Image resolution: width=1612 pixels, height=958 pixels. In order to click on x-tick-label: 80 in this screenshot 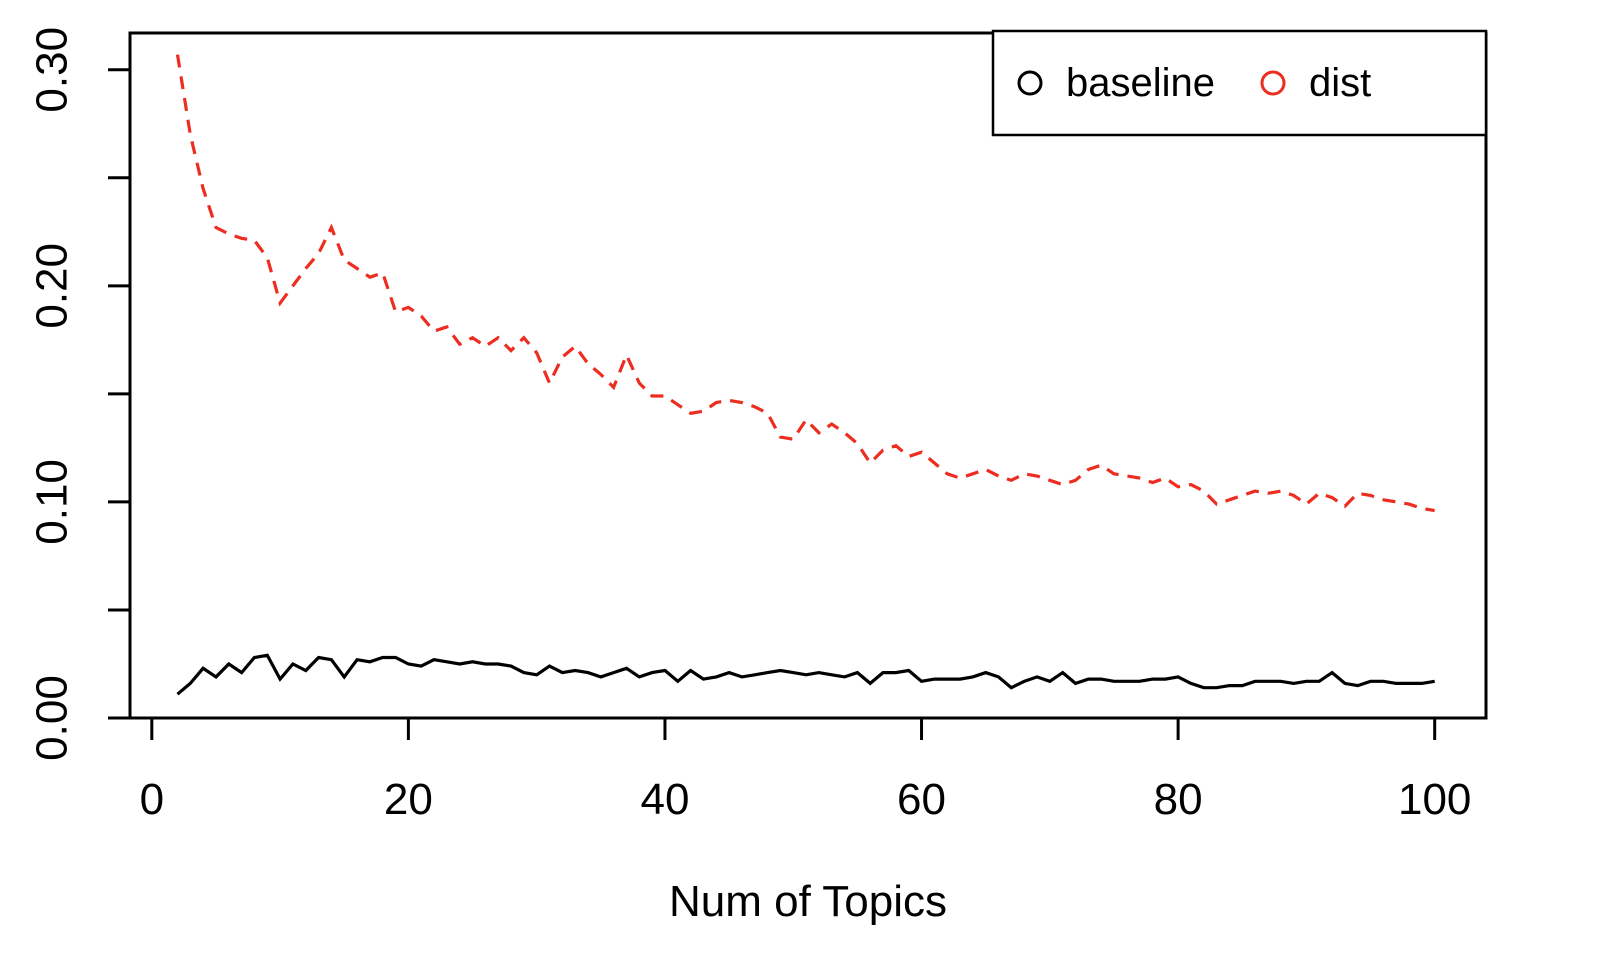, I will do `click(1178, 799)`.